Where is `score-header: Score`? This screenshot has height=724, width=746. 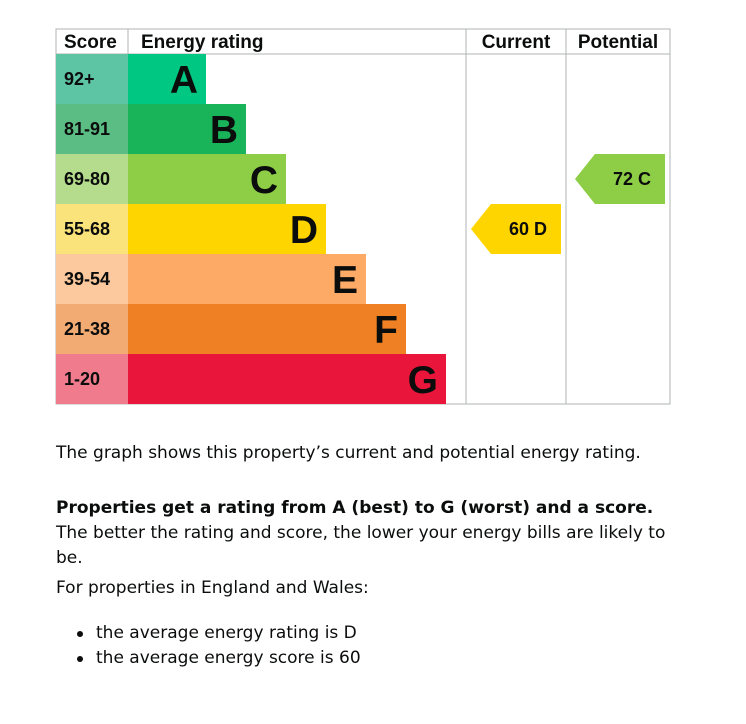 score-header: Score is located at coordinates (90, 42).